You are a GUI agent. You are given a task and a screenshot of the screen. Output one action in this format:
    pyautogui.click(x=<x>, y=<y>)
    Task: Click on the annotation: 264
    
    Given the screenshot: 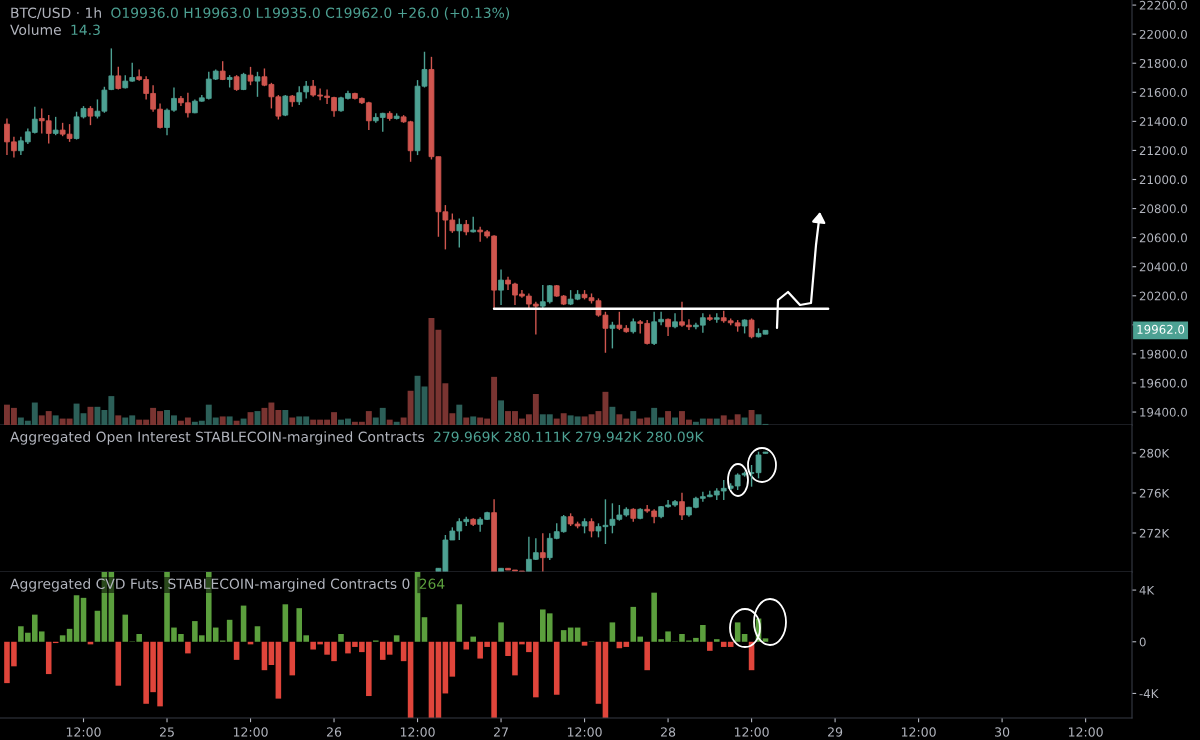 What is the action you would take?
    pyautogui.click(x=432, y=584)
    